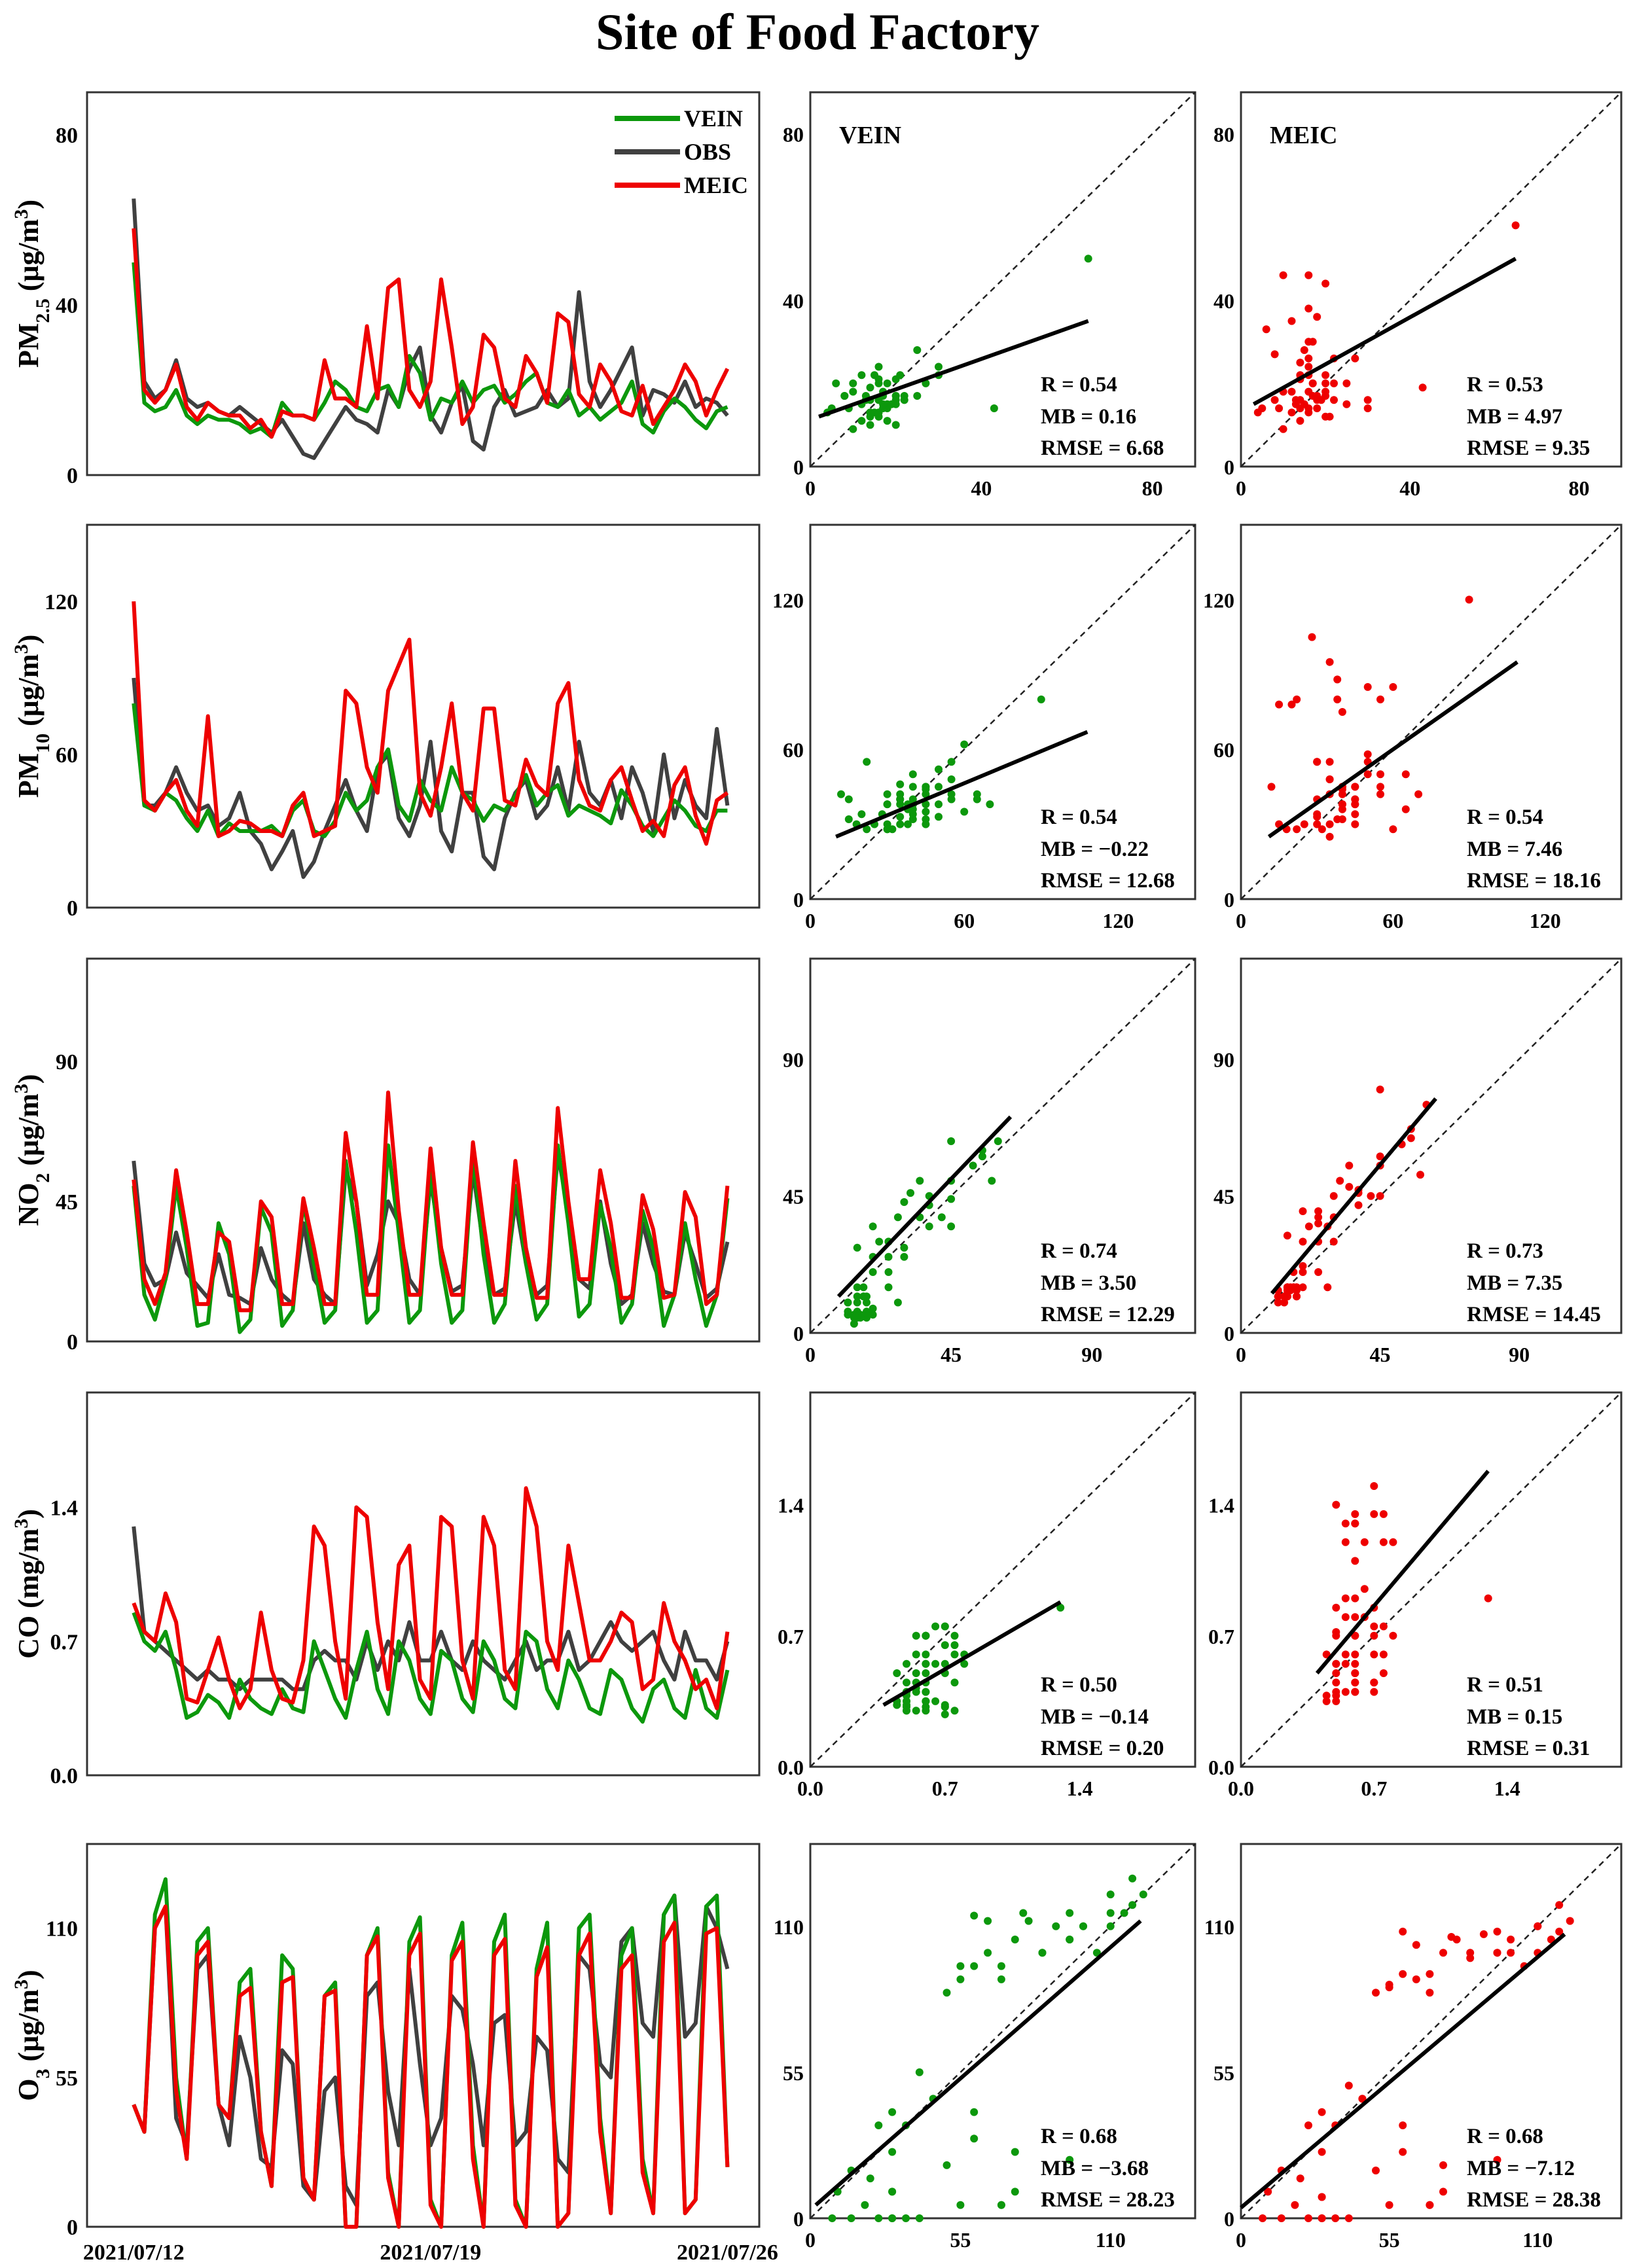 The height and width of the screenshot is (2268, 1635). What do you see at coordinates (431, 1201) in the screenshot?
I see `series-line-meic` at bounding box center [431, 1201].